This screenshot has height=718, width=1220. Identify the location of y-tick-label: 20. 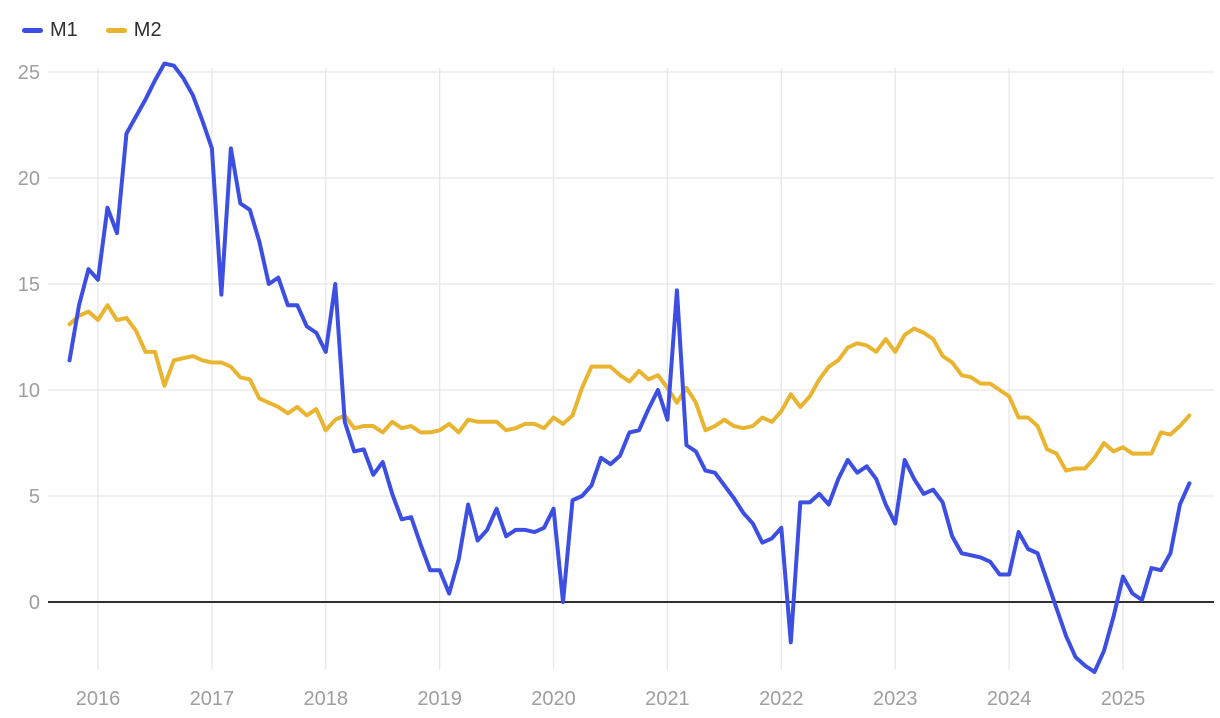
(29, 179).